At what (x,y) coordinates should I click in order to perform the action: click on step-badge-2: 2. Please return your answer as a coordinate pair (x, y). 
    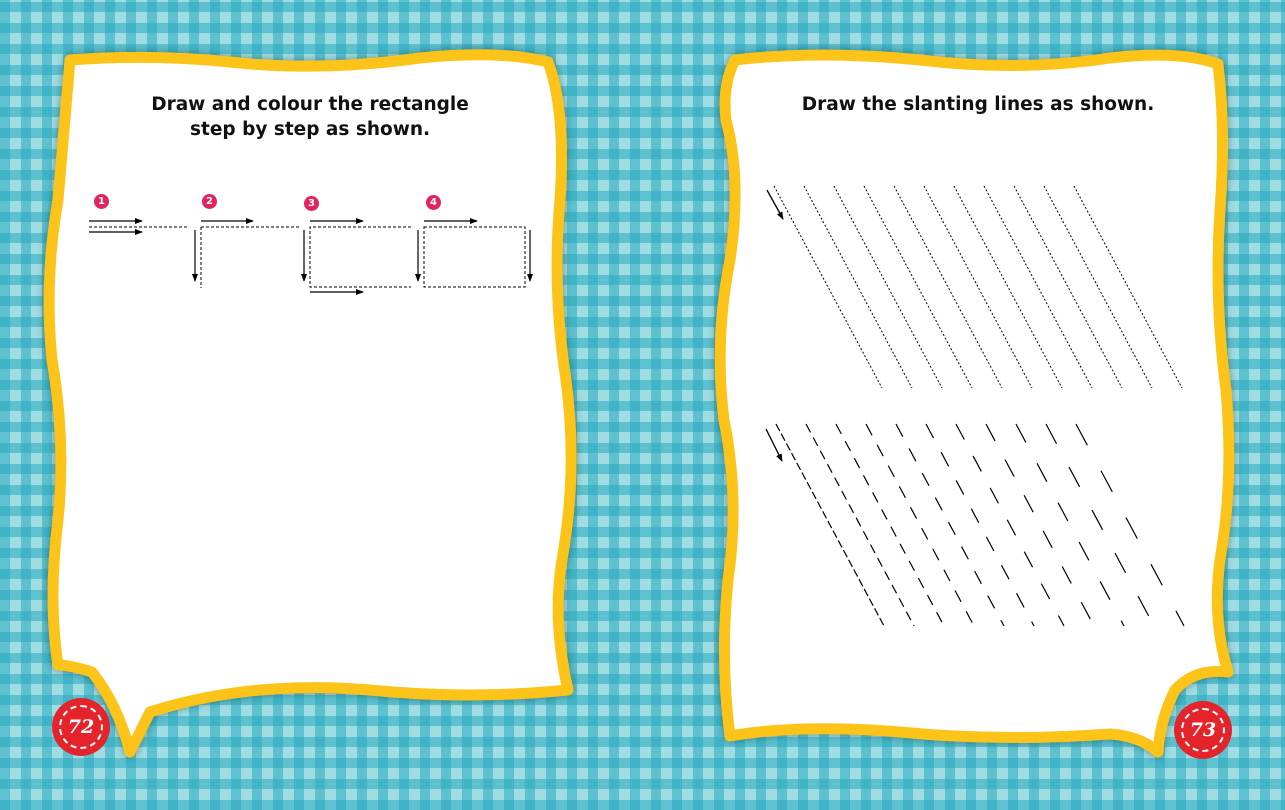
    Looking at the image, I should click on (209, 201).